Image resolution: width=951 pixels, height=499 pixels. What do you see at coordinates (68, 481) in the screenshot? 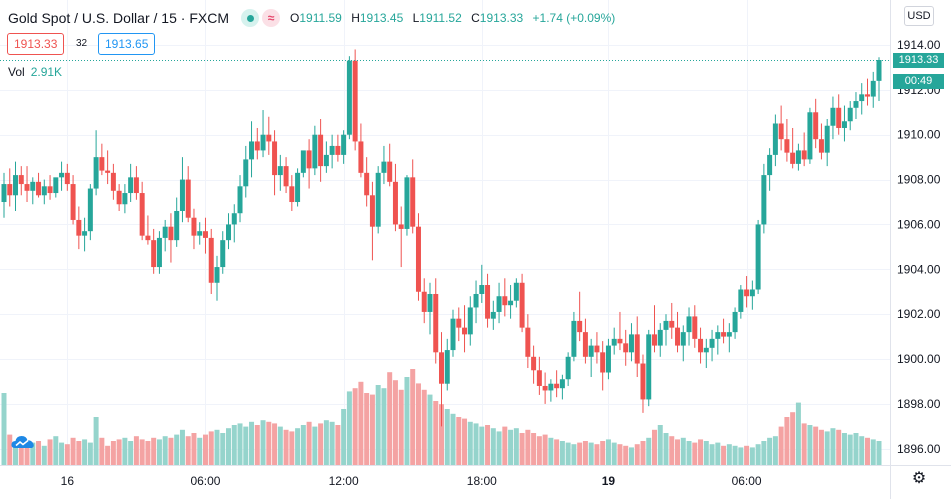
I see `time-tick-label: 16` at bounding box center [68, 481].